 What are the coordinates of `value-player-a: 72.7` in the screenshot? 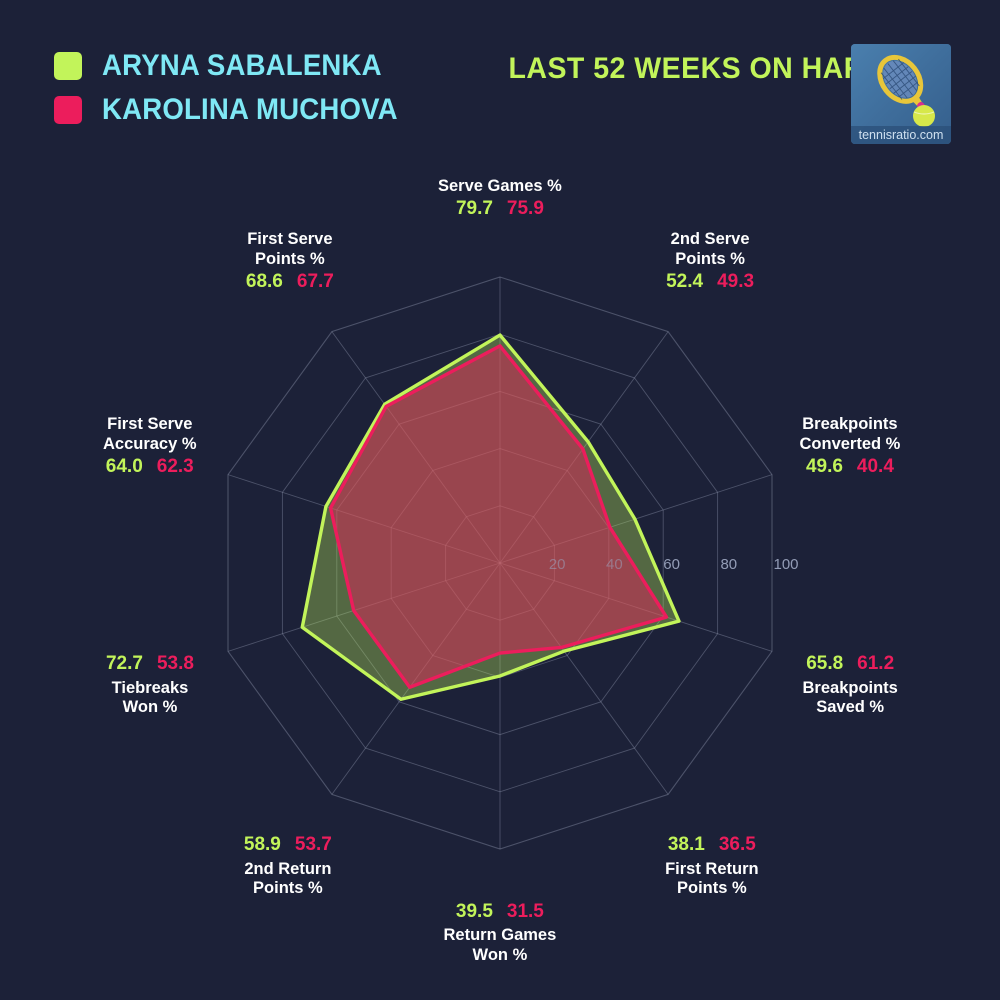 It's located at (124, 664).